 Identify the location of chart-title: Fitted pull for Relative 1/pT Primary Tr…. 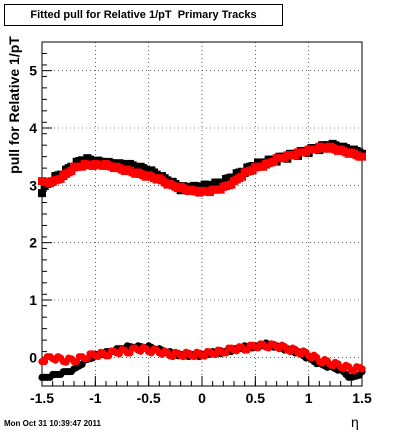
(143, 15).